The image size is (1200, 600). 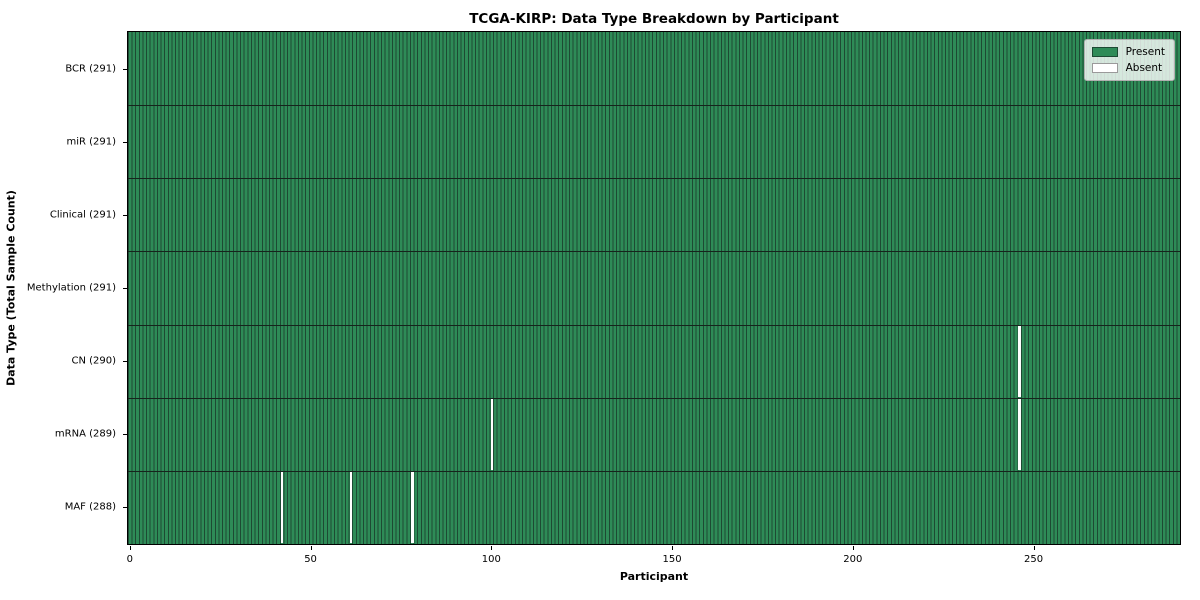 I want to click on legend-label-absent: Absent, so click(x=1144, y=68).